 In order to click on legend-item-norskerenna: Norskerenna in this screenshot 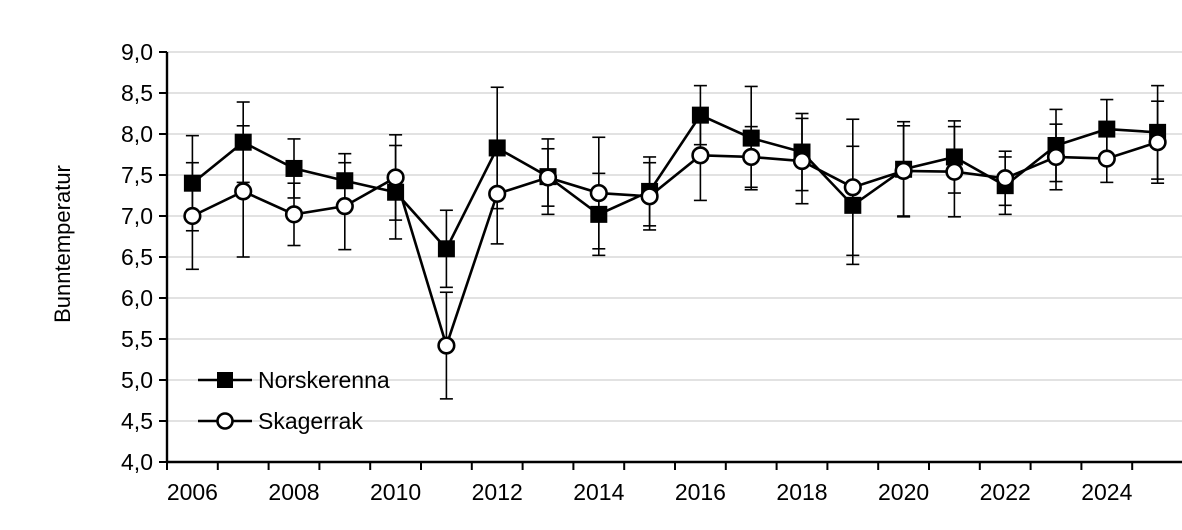, I will do `click(294, 380)`.